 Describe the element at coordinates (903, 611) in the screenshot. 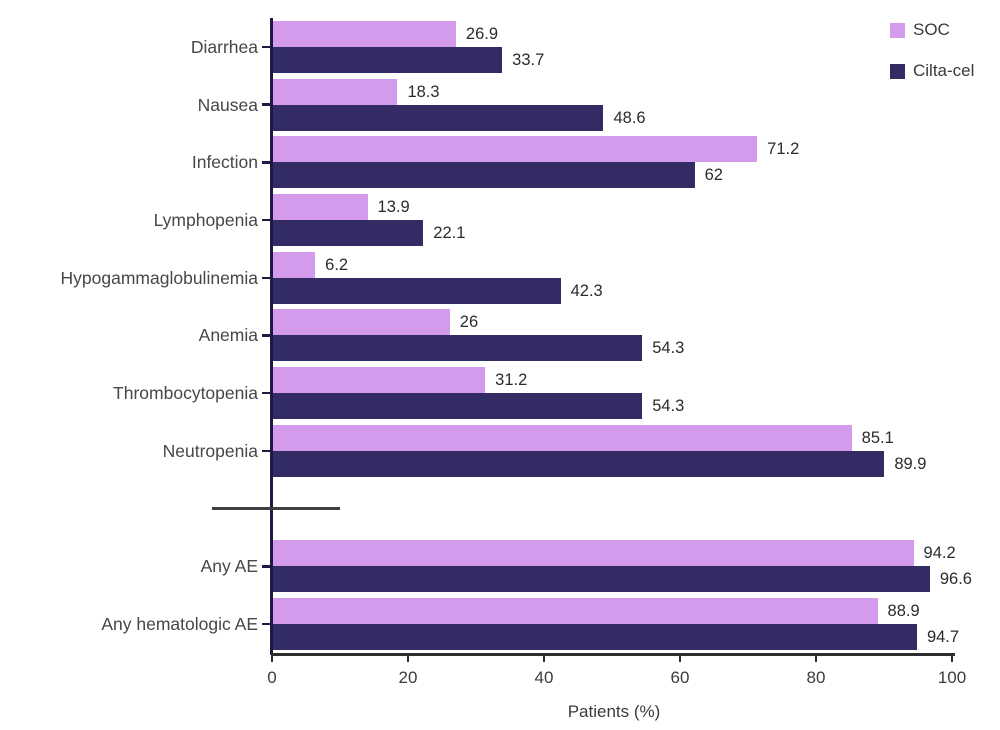

I see `bar-value-label: 88.9` at that location.